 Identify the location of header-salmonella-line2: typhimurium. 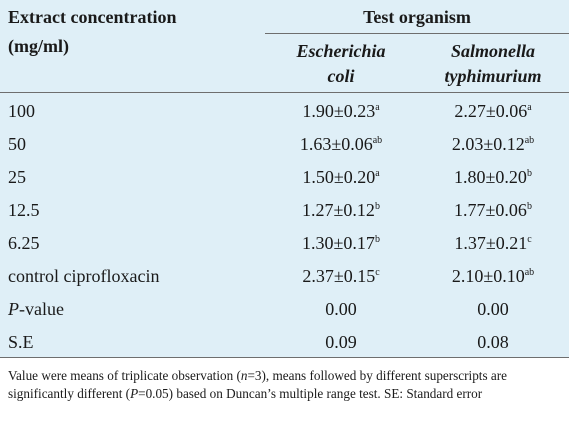
(493, 76).